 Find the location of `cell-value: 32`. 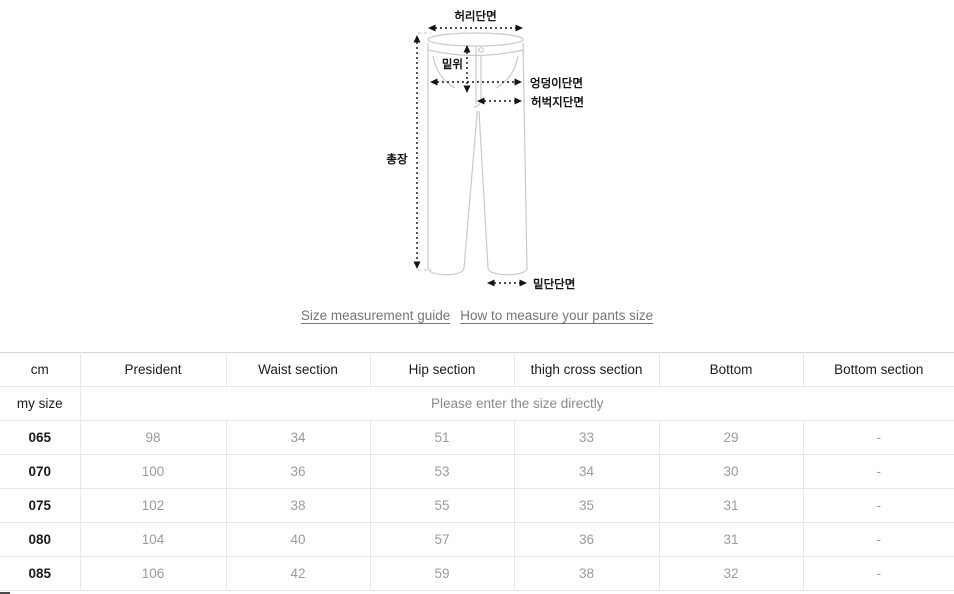

cell-value: 32 is located at coordinates (731, 573).